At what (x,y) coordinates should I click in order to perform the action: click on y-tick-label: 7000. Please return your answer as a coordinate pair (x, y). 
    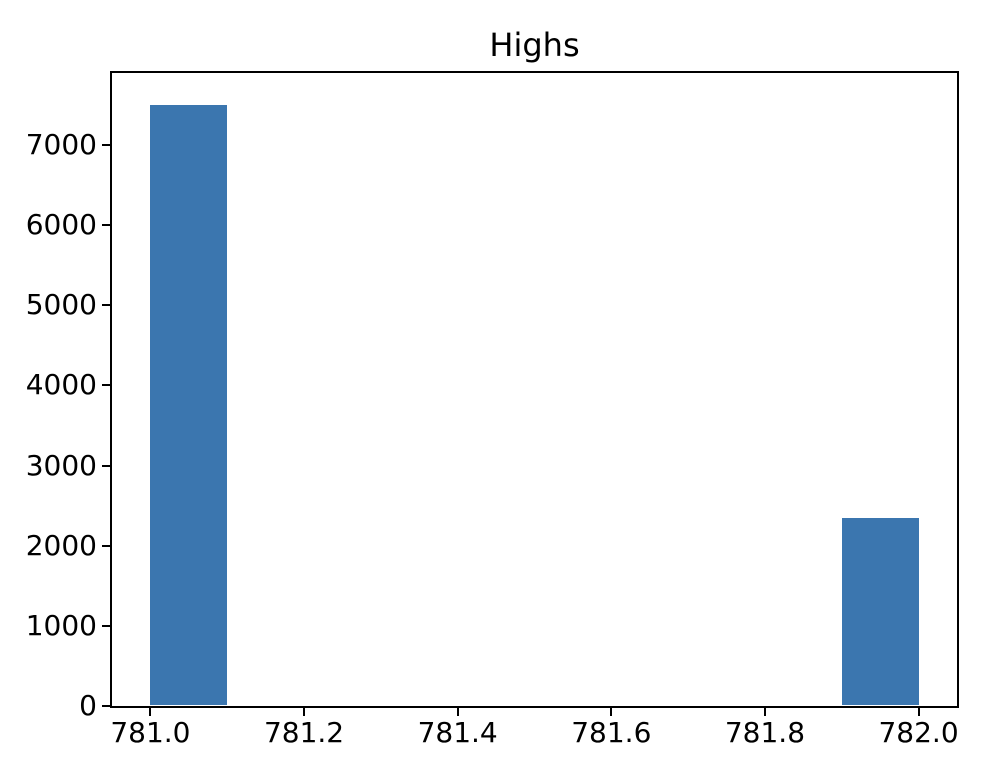
    Looking at the image, I should click on (61, 145).